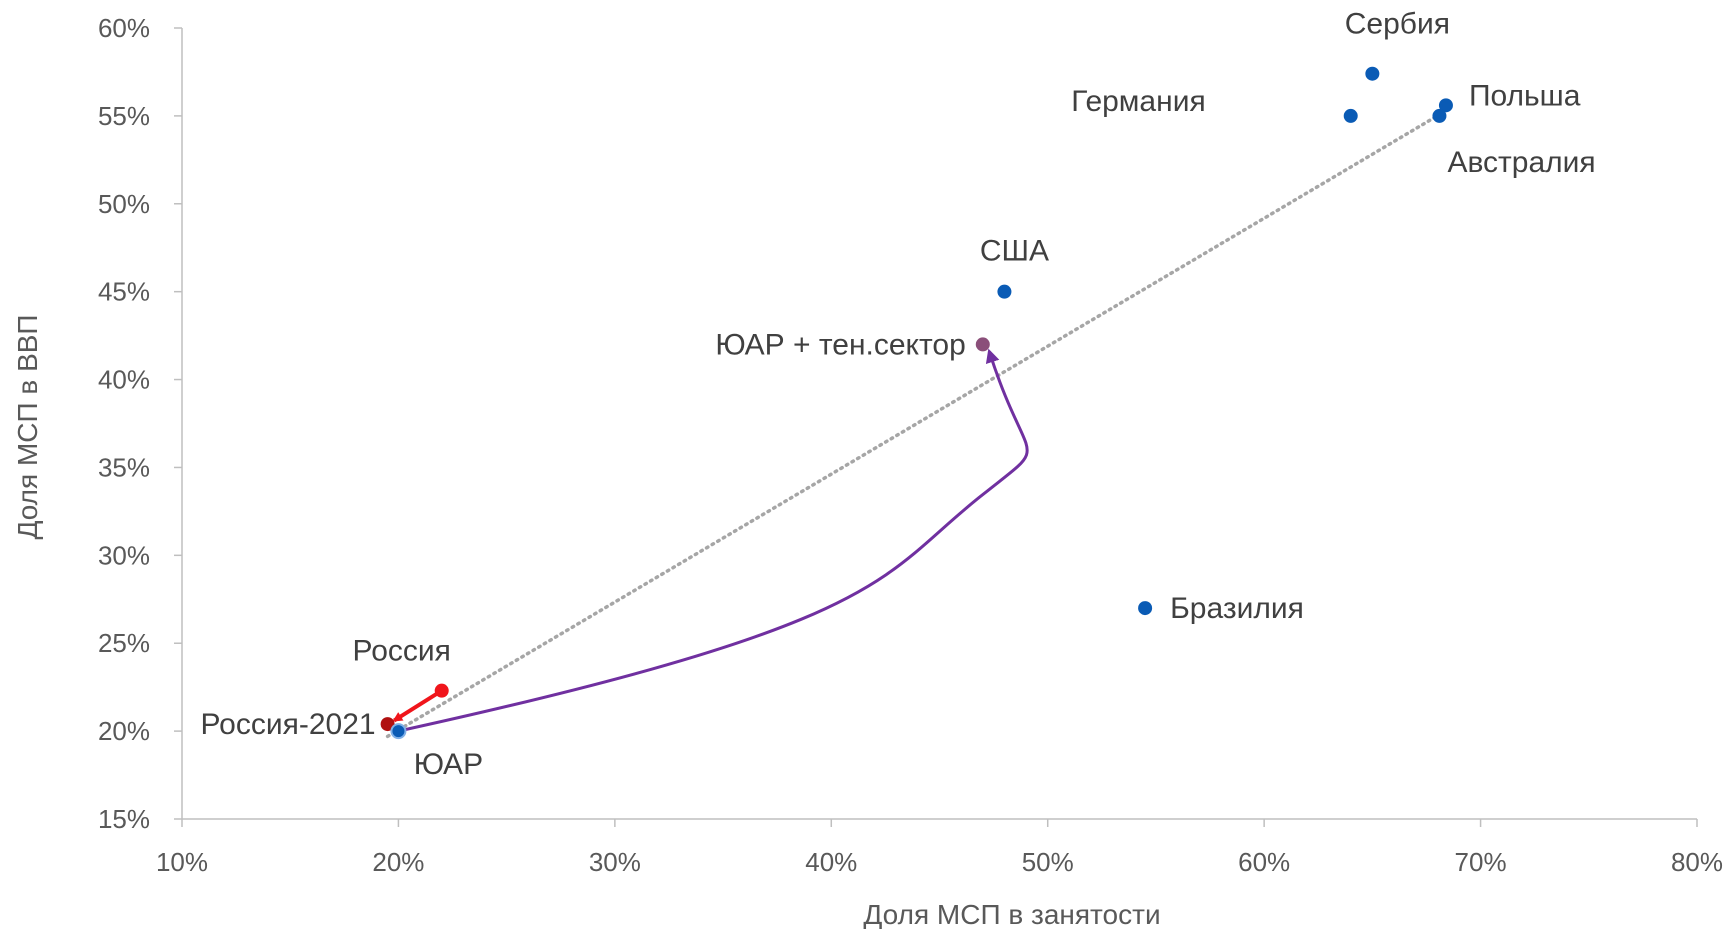  Describe the element at coordinates (1138, 101) in the screenshot. I see `point-label: Германия` at that location.